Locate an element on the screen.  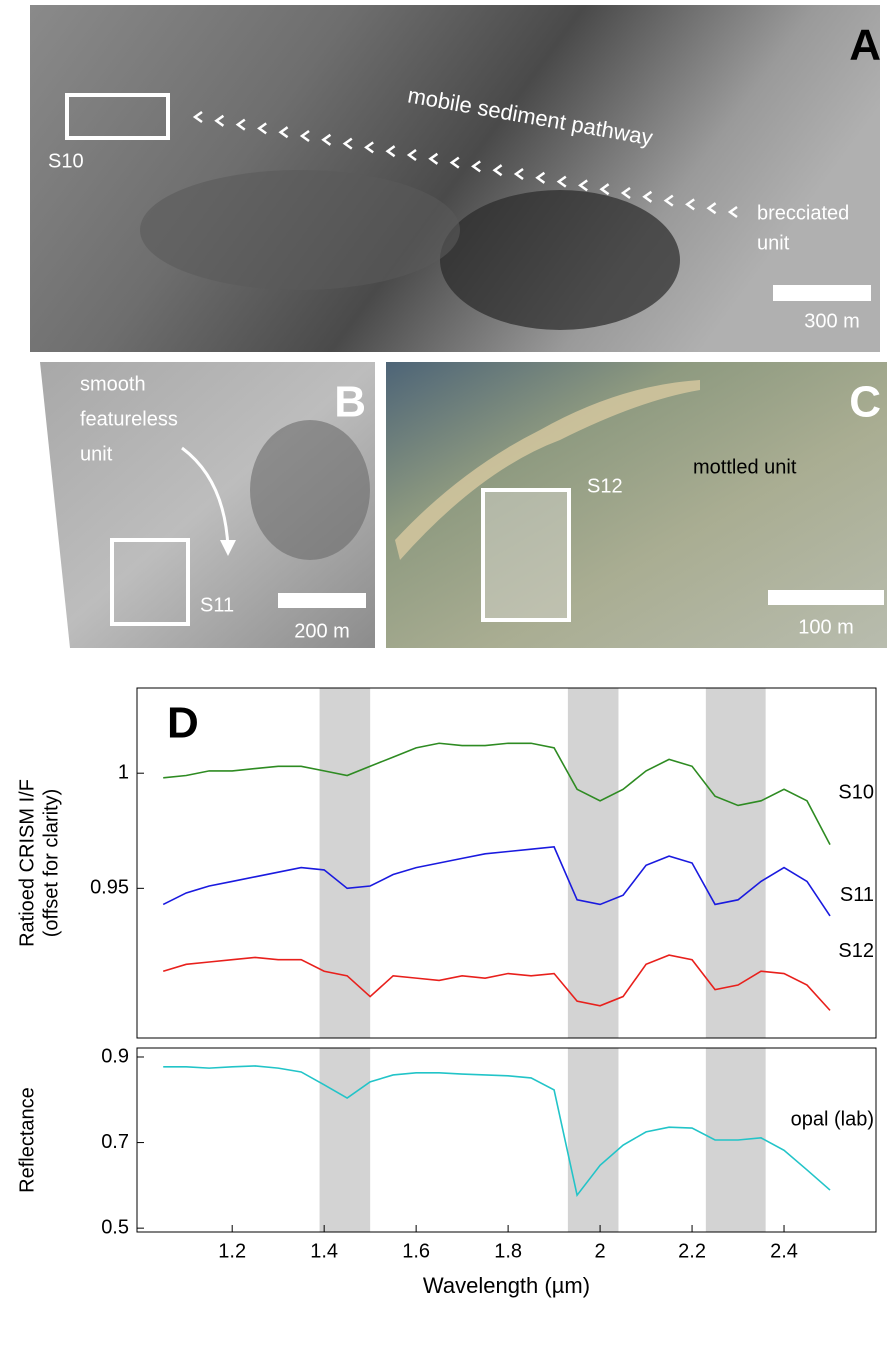
site-label: S10 is located at coordinates (66, 161).